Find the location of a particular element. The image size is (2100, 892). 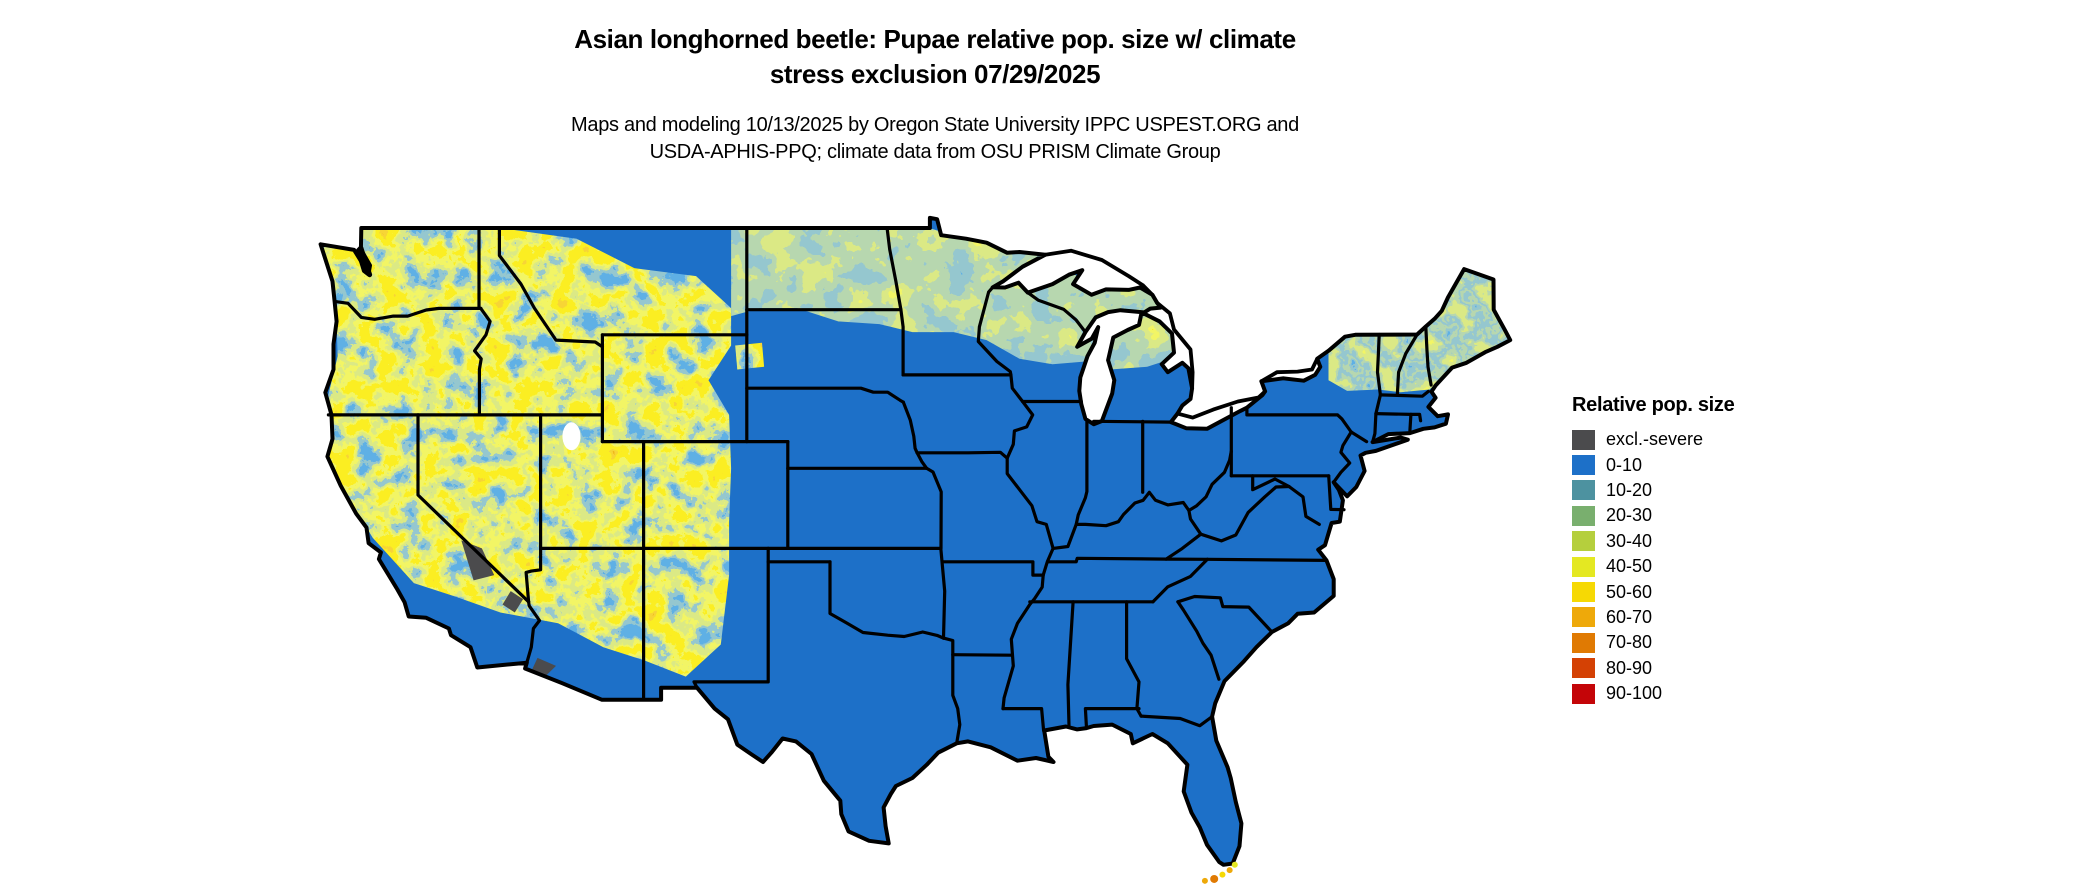

legend-label: 10-20 is located at coordinates (1629, 489).